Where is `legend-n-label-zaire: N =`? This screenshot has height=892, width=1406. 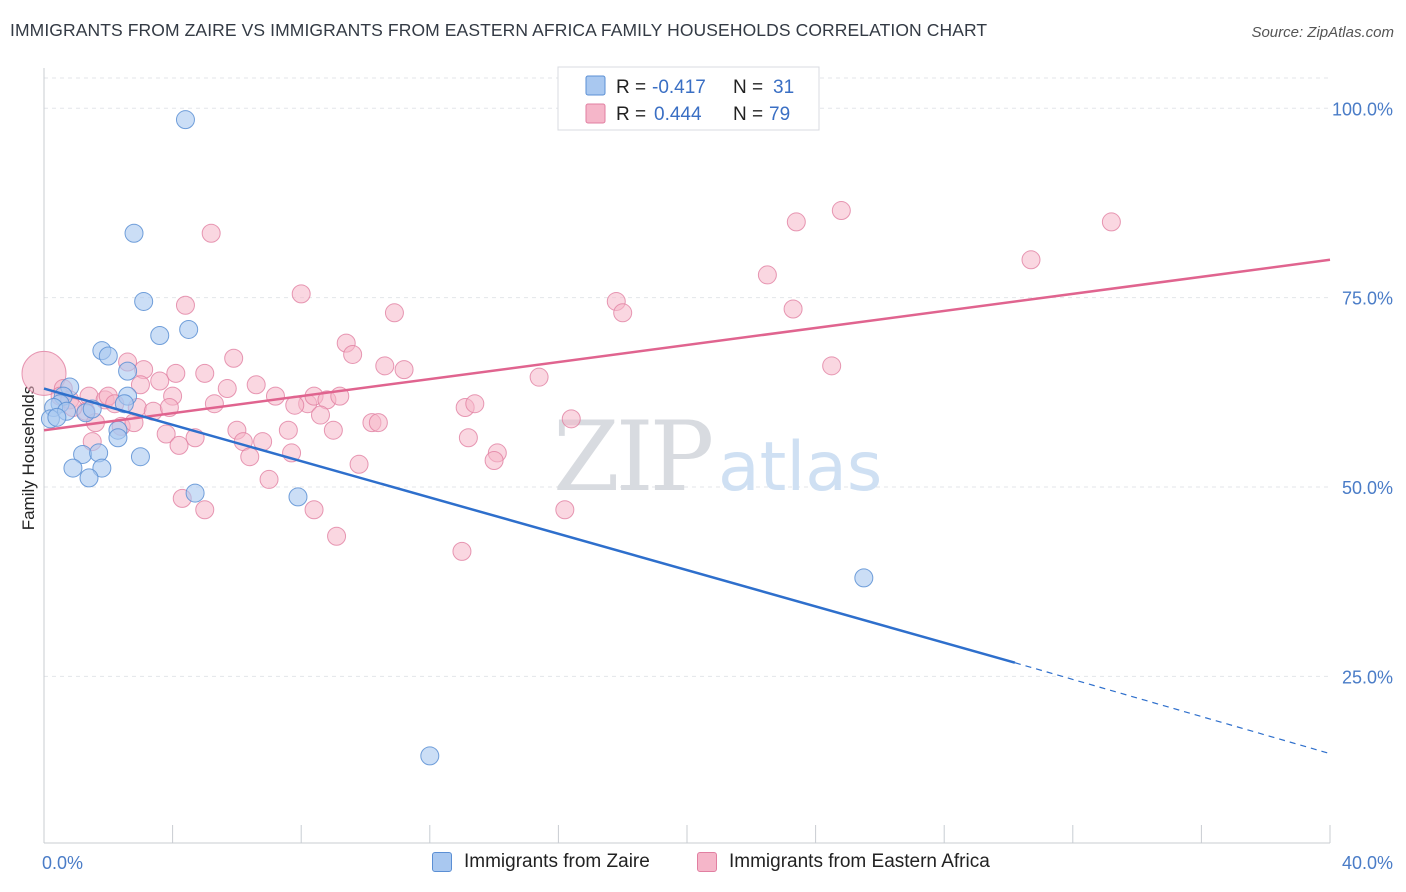
legend-n-label-zaire: N = is located at coordinates (748, 87).